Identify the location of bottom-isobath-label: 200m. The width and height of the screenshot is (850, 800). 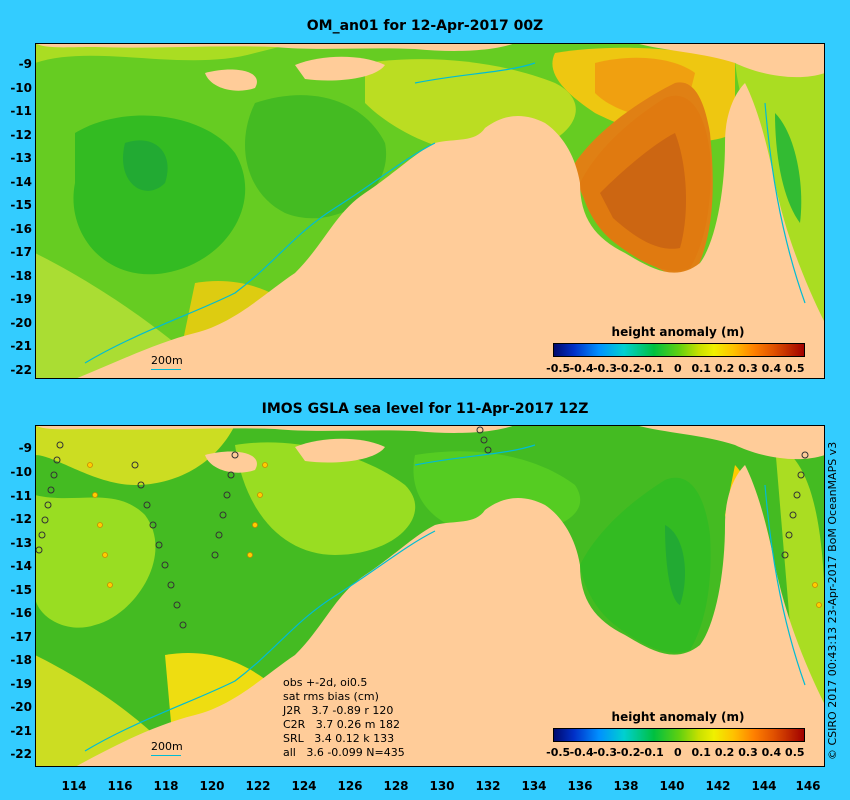
(167, 746).